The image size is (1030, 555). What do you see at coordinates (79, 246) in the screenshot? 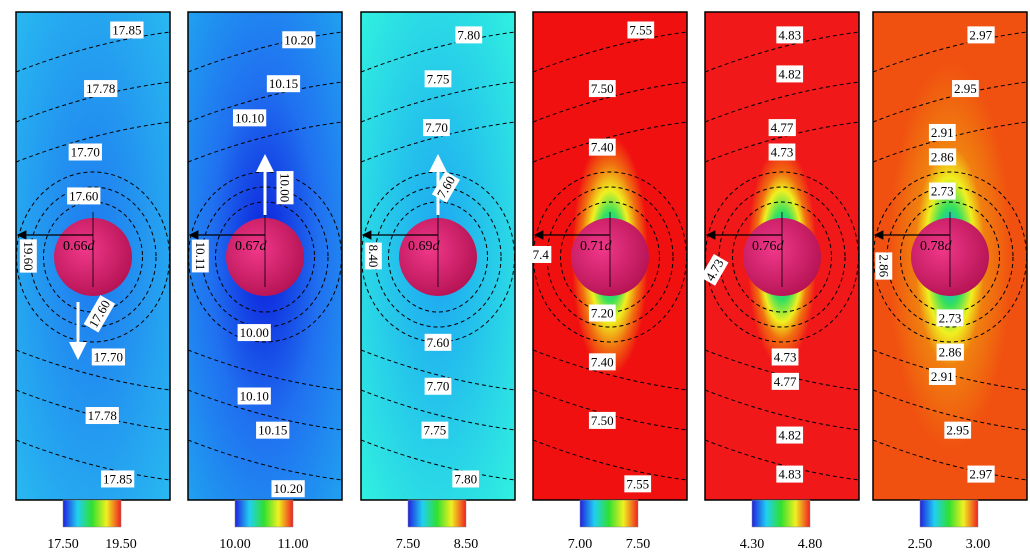
I see `radius-label: 0.66d` at bounding box center [79, 246].